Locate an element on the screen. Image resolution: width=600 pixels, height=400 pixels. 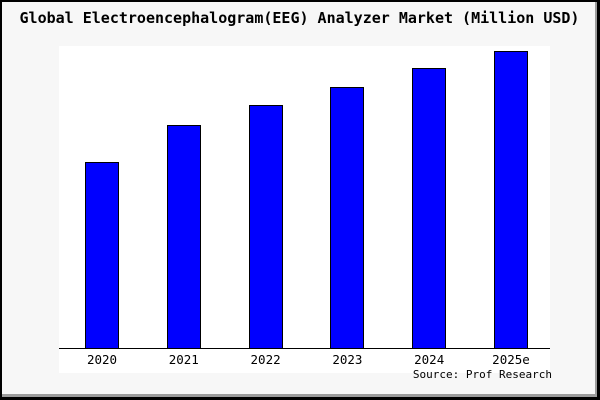
x-tick-slot: 2023 is located at coordinates (347, 359).